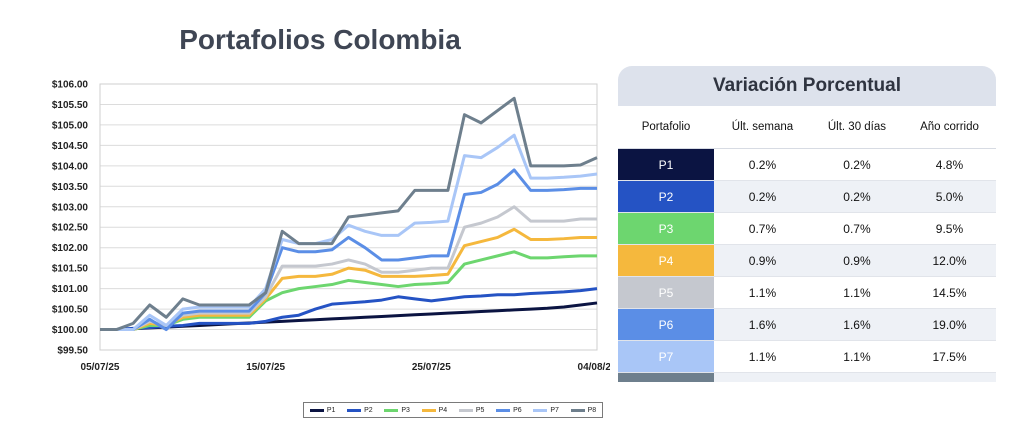 This screenshot has height=448, width=1024. What do you see at coordinates (807, 86) in the screenshot?
I see `table-title: Variación Porcentual` at bounding box center [807, 86].